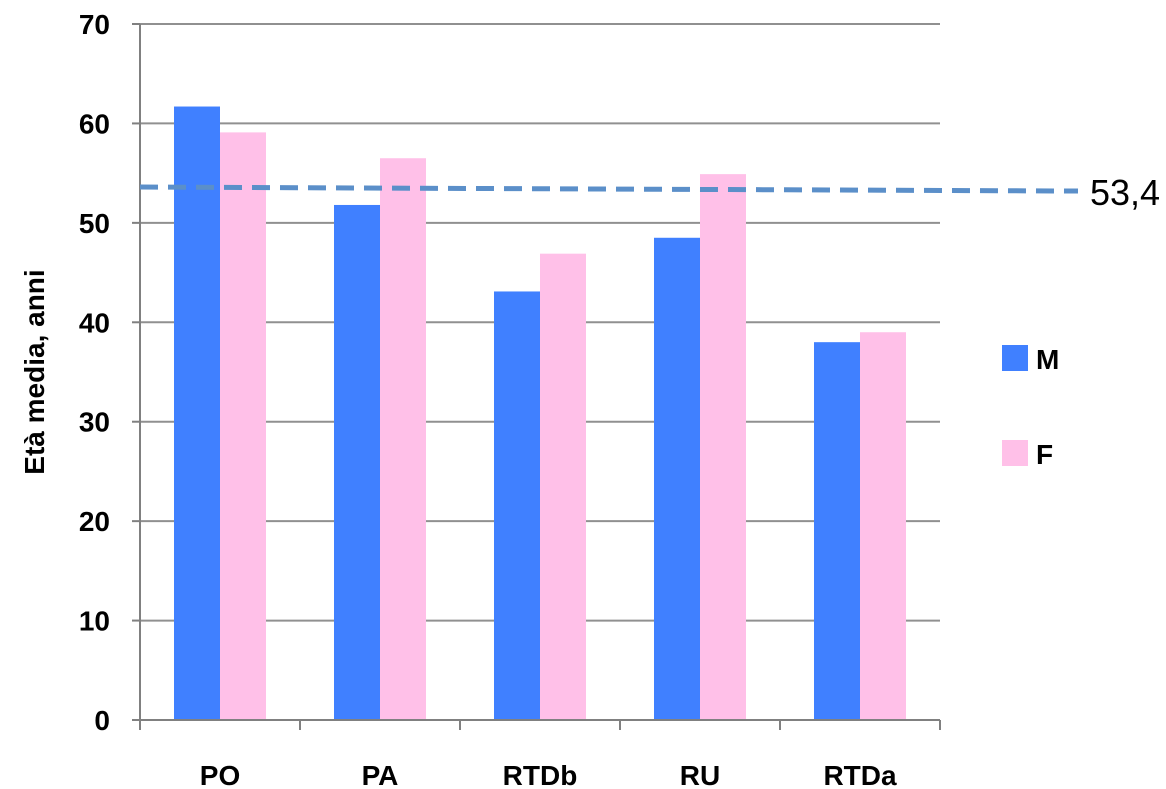 This screenshot has height=789, width=1166. Describe the element at coordinates (540, 725) in the screenshot. I see `x-tick-marks` at that location.